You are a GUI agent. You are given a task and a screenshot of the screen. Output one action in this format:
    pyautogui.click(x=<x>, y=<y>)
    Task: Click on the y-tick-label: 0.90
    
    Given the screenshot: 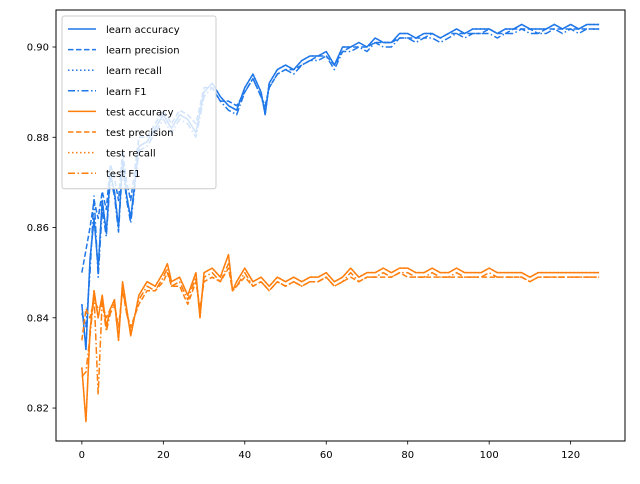 What is the action you would take?
    pyautogui.click(x=38, y=48)
    